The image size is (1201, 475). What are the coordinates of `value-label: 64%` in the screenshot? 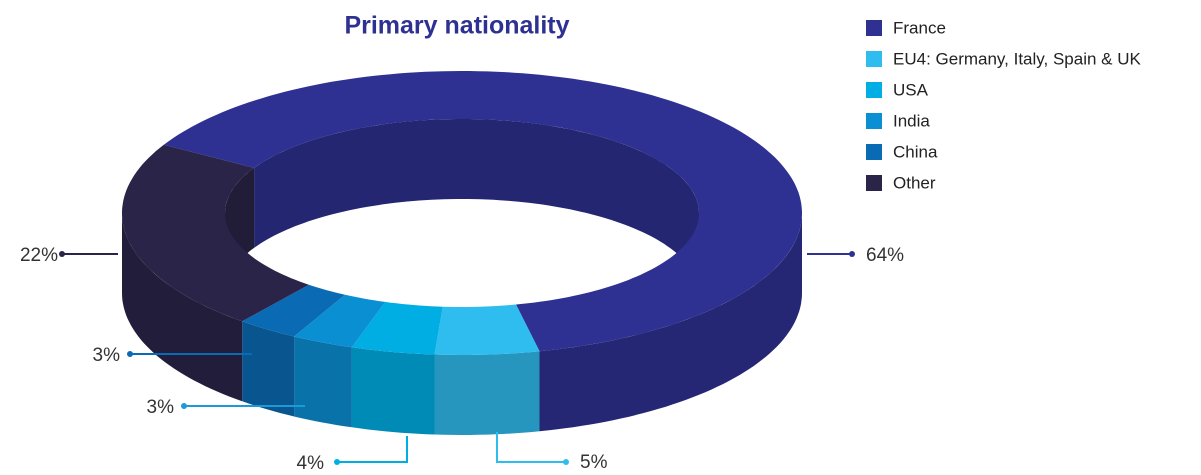 It's located at (885, 255).